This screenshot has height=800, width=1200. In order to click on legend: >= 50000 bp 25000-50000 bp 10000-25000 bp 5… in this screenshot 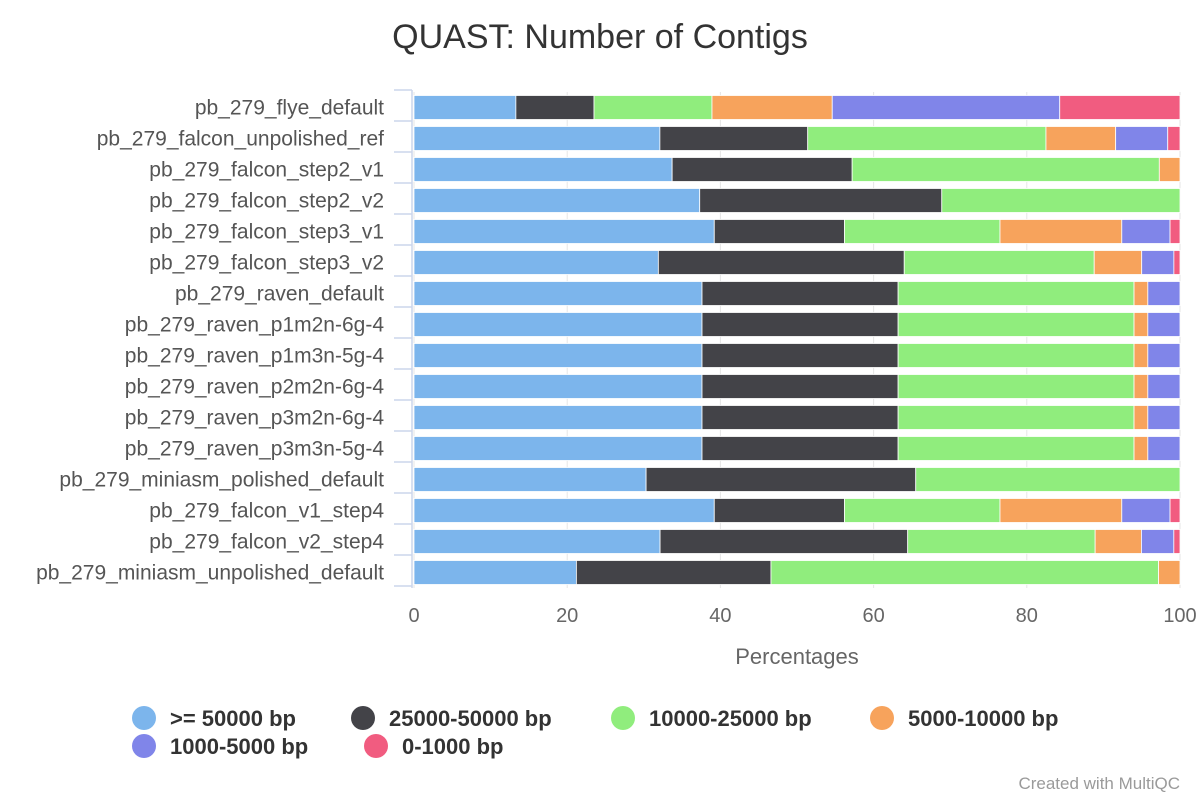, I will do `click(595, 732)`.